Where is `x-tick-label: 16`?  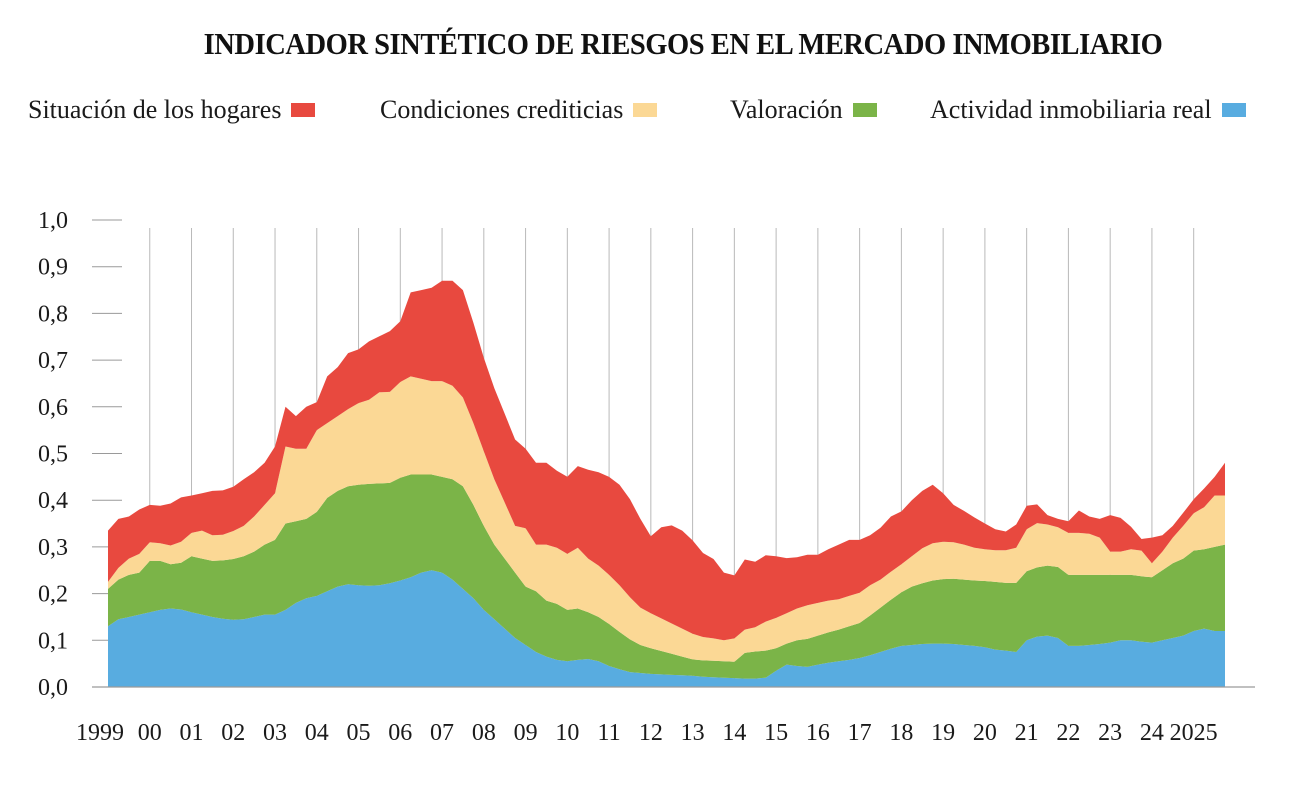 x-tick-label: 16 is located at coordinates (818, 733).